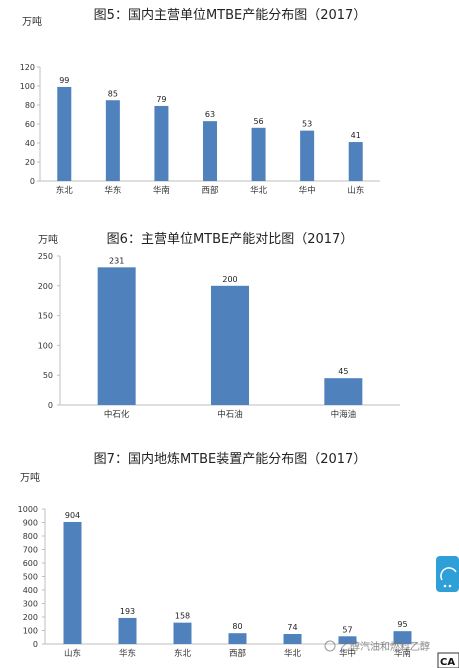 This screenshot has width=459, height=668. What do you see at coordinates (113, 93) in the screenshot?
I see `data-label: 85` at bounding box center [113, 93].